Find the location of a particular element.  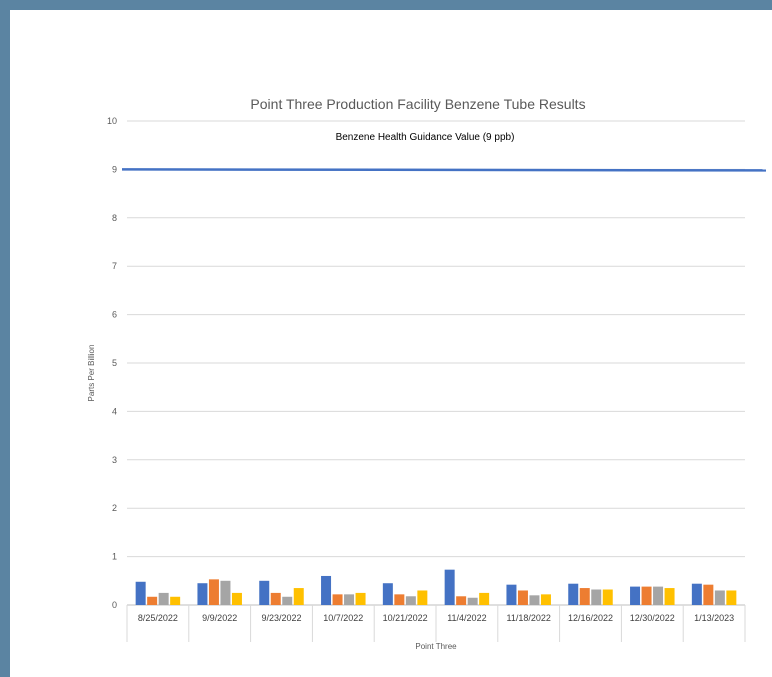

y-tick-label: 5 is located at coordinates (114, 363).